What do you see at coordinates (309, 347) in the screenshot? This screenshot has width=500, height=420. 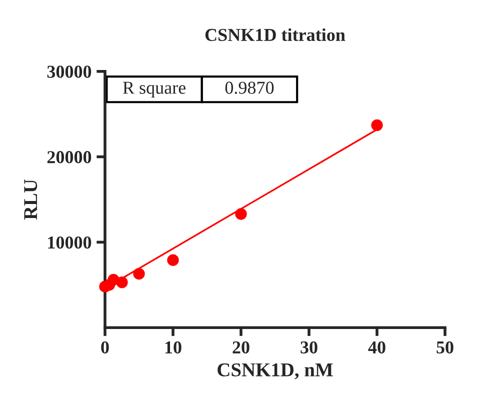 I see `x-tick-label: 30` at bounding box center [309, 347].